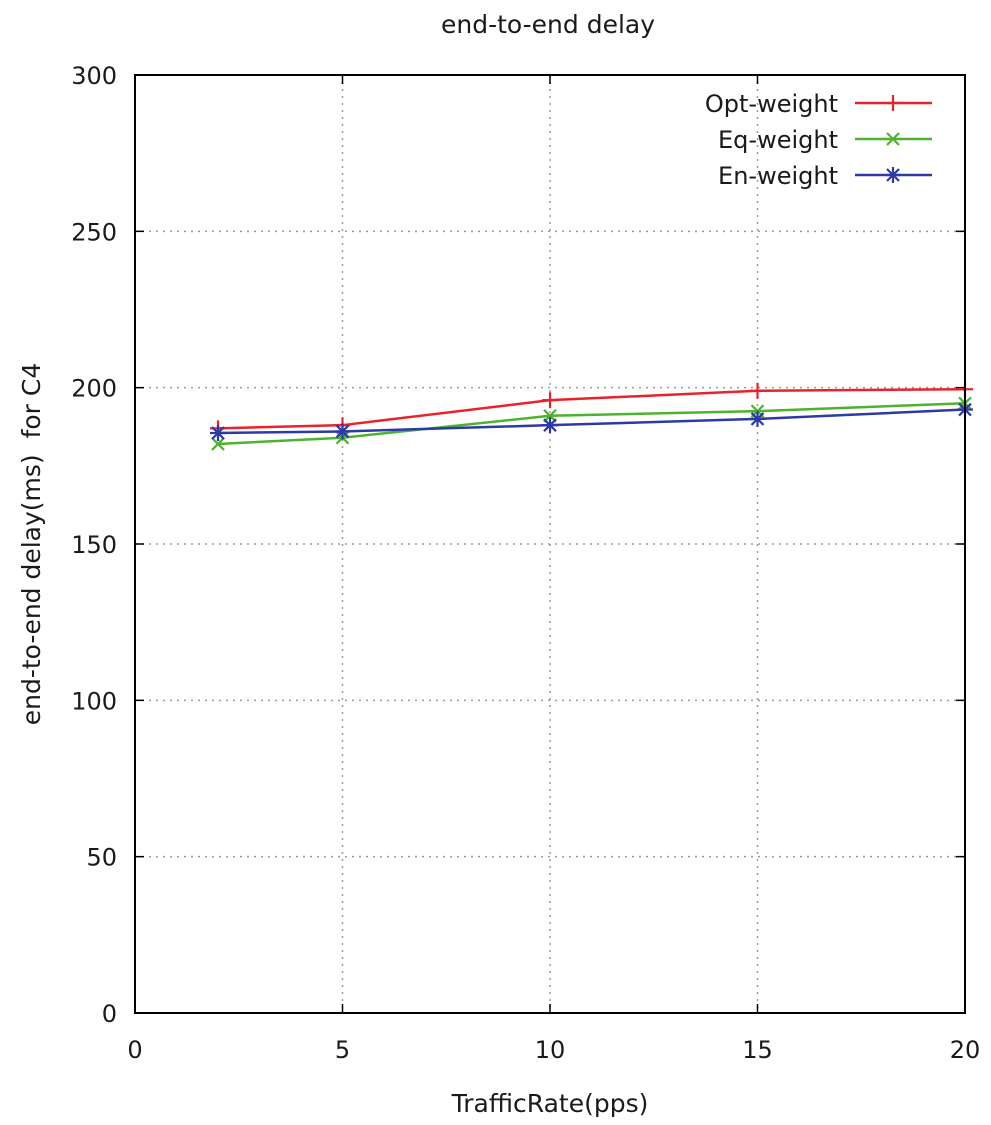 The height and width of the screenshot is (1125, 991). I want to click on y-tick-label: 200, so click(94, 389).